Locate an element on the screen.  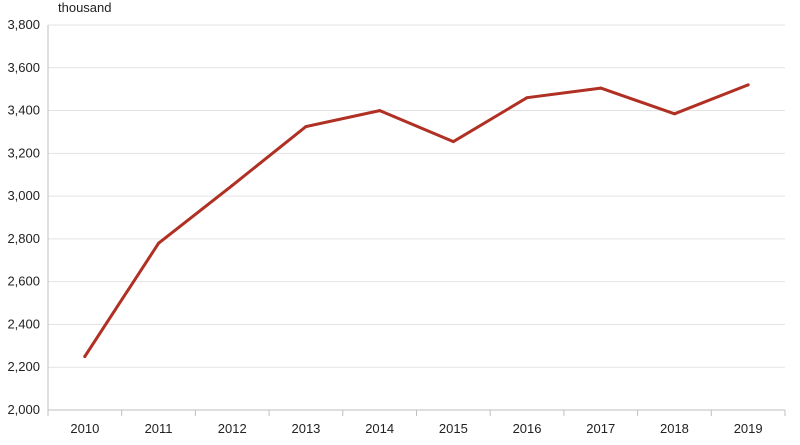
y-tick-label: 2,400 is located at coordinates (23, 323).